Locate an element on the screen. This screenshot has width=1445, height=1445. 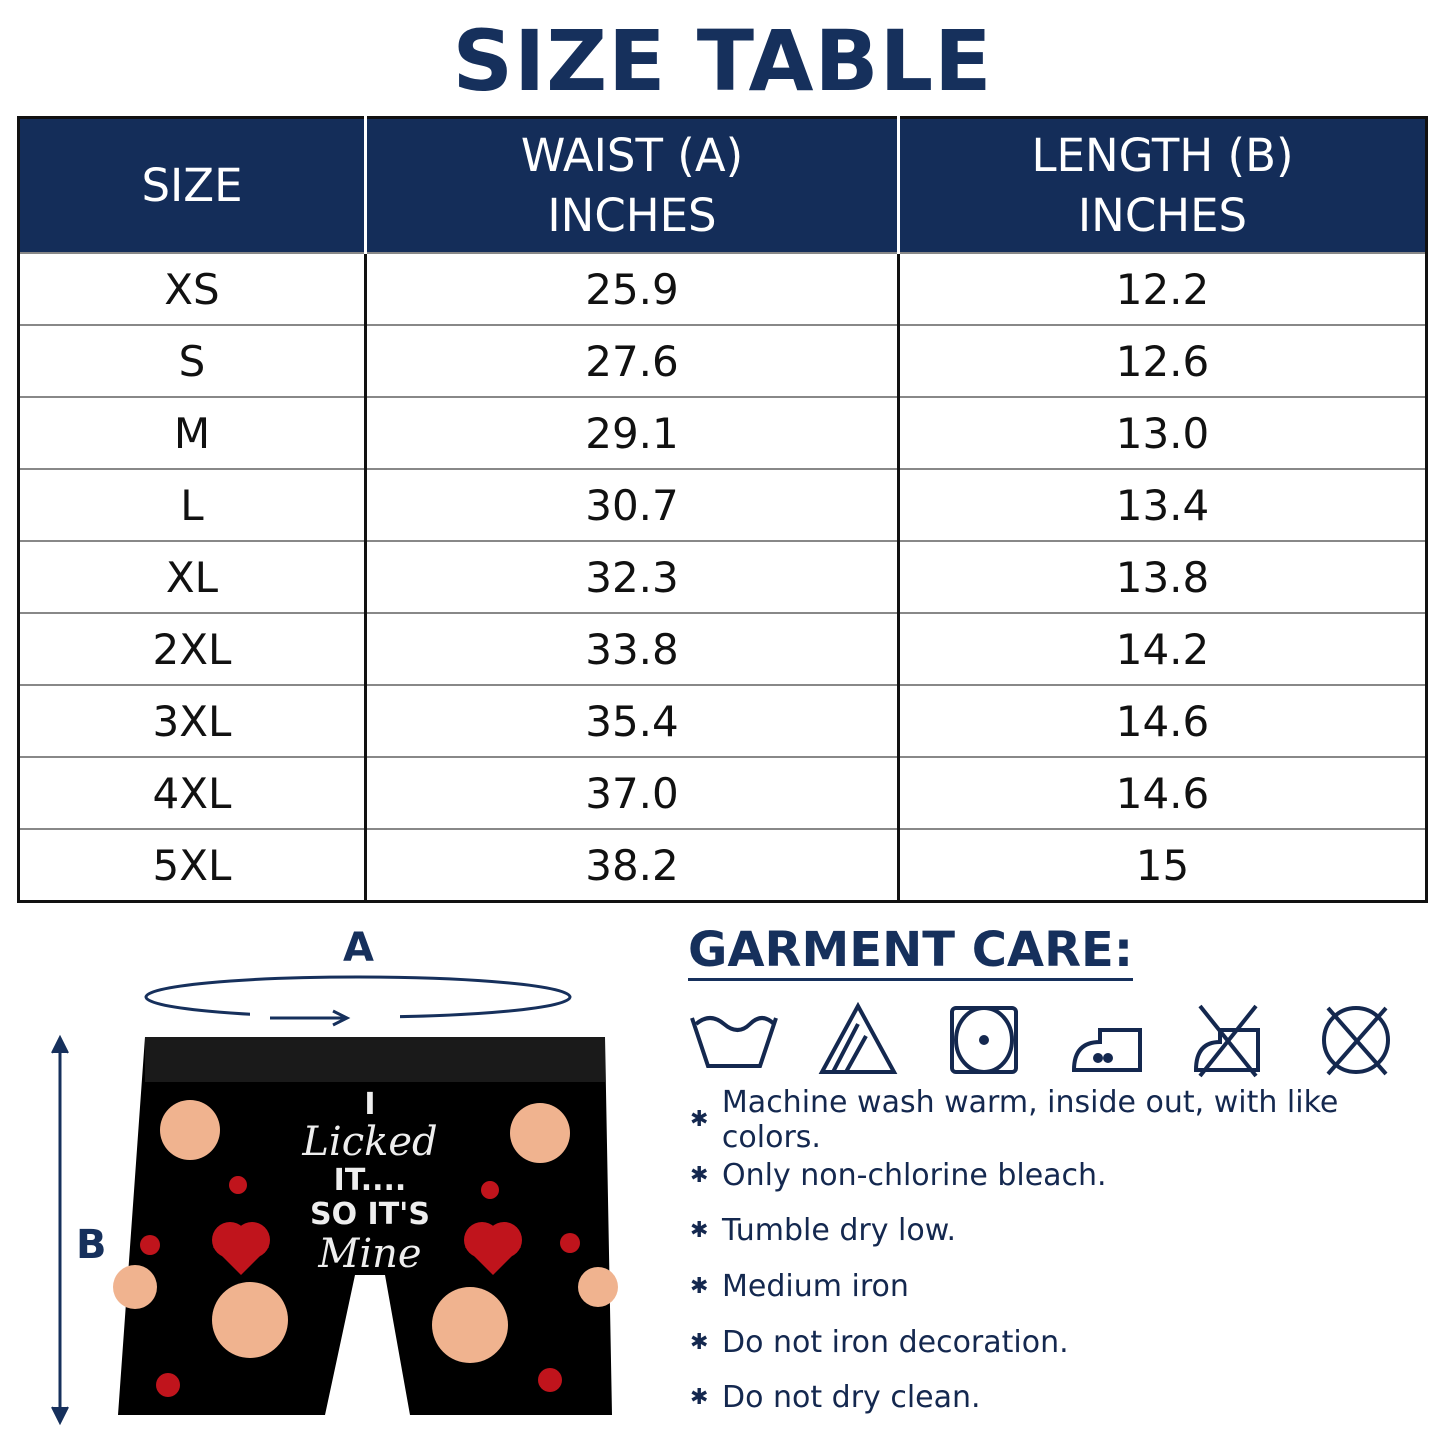
length-cell: 13.0 is located at coordinates (1162, 432).